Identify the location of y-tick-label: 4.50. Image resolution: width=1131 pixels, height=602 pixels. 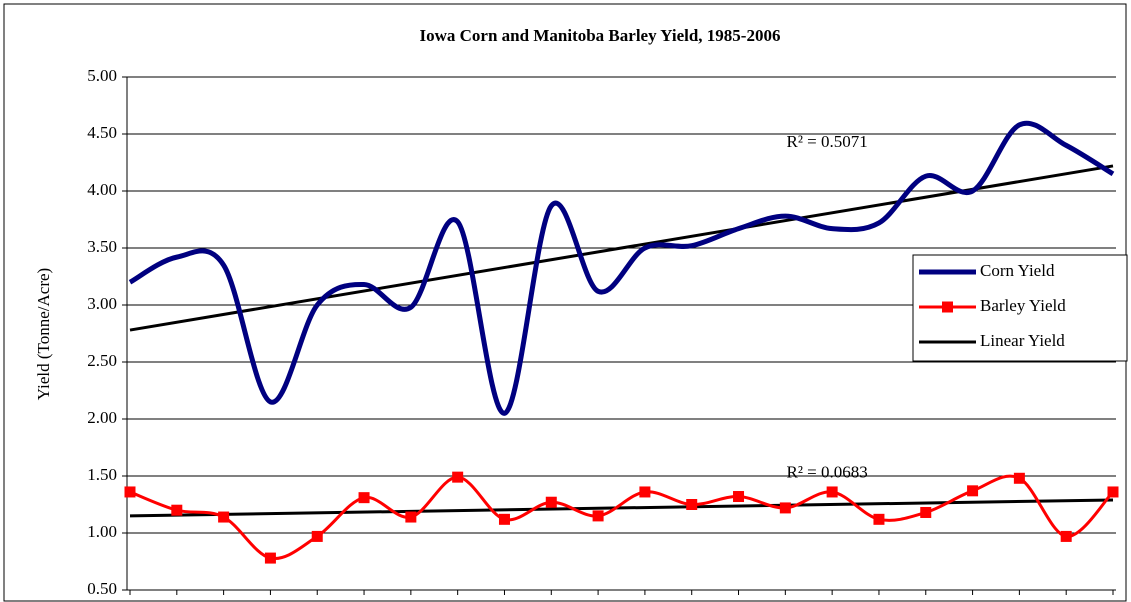
(102, 132).